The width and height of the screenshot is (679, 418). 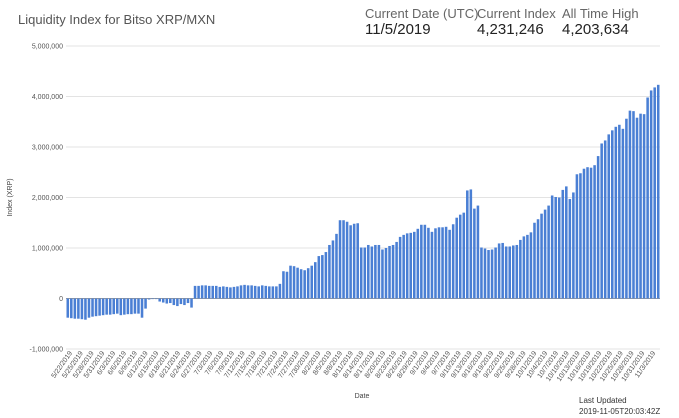 I want to click on last-updated-label: Last Updated, so click(x=603, y=400).